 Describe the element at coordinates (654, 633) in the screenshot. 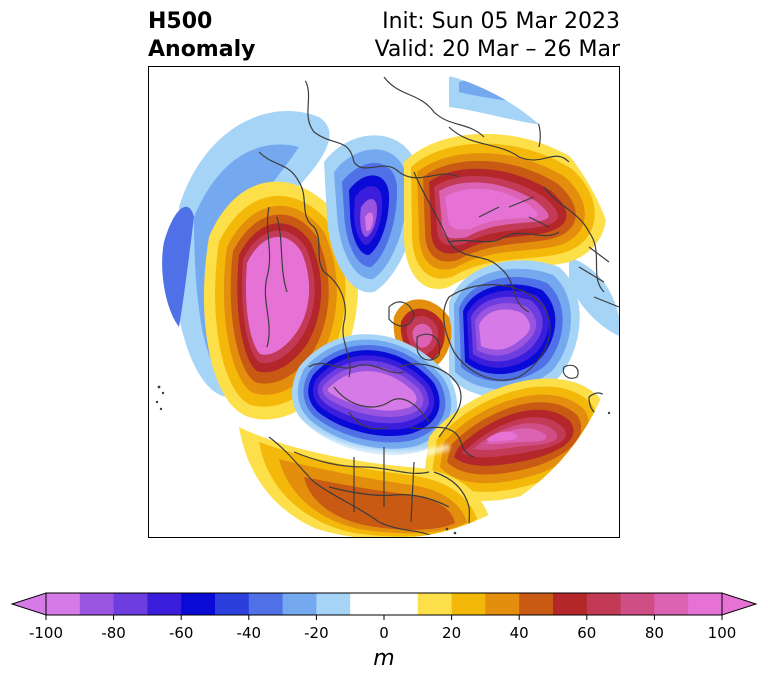

I see `colorbar-tick-label: 80` at that location.